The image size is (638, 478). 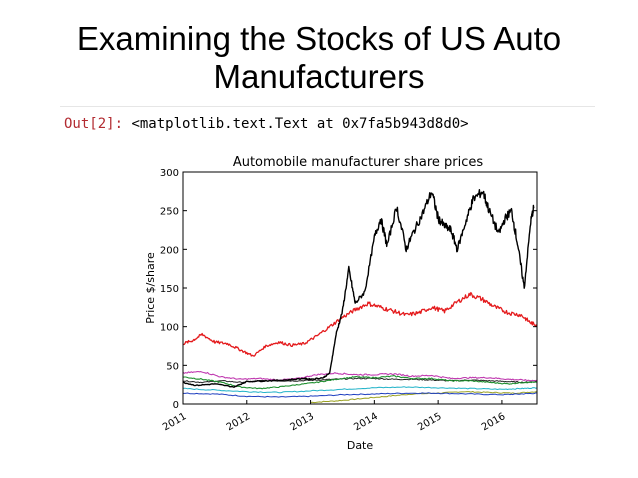 What do you see at coordinates (239, 422) in the screenshot?
I see `x-tick-label: 2012` at bounding box center [239, 422].